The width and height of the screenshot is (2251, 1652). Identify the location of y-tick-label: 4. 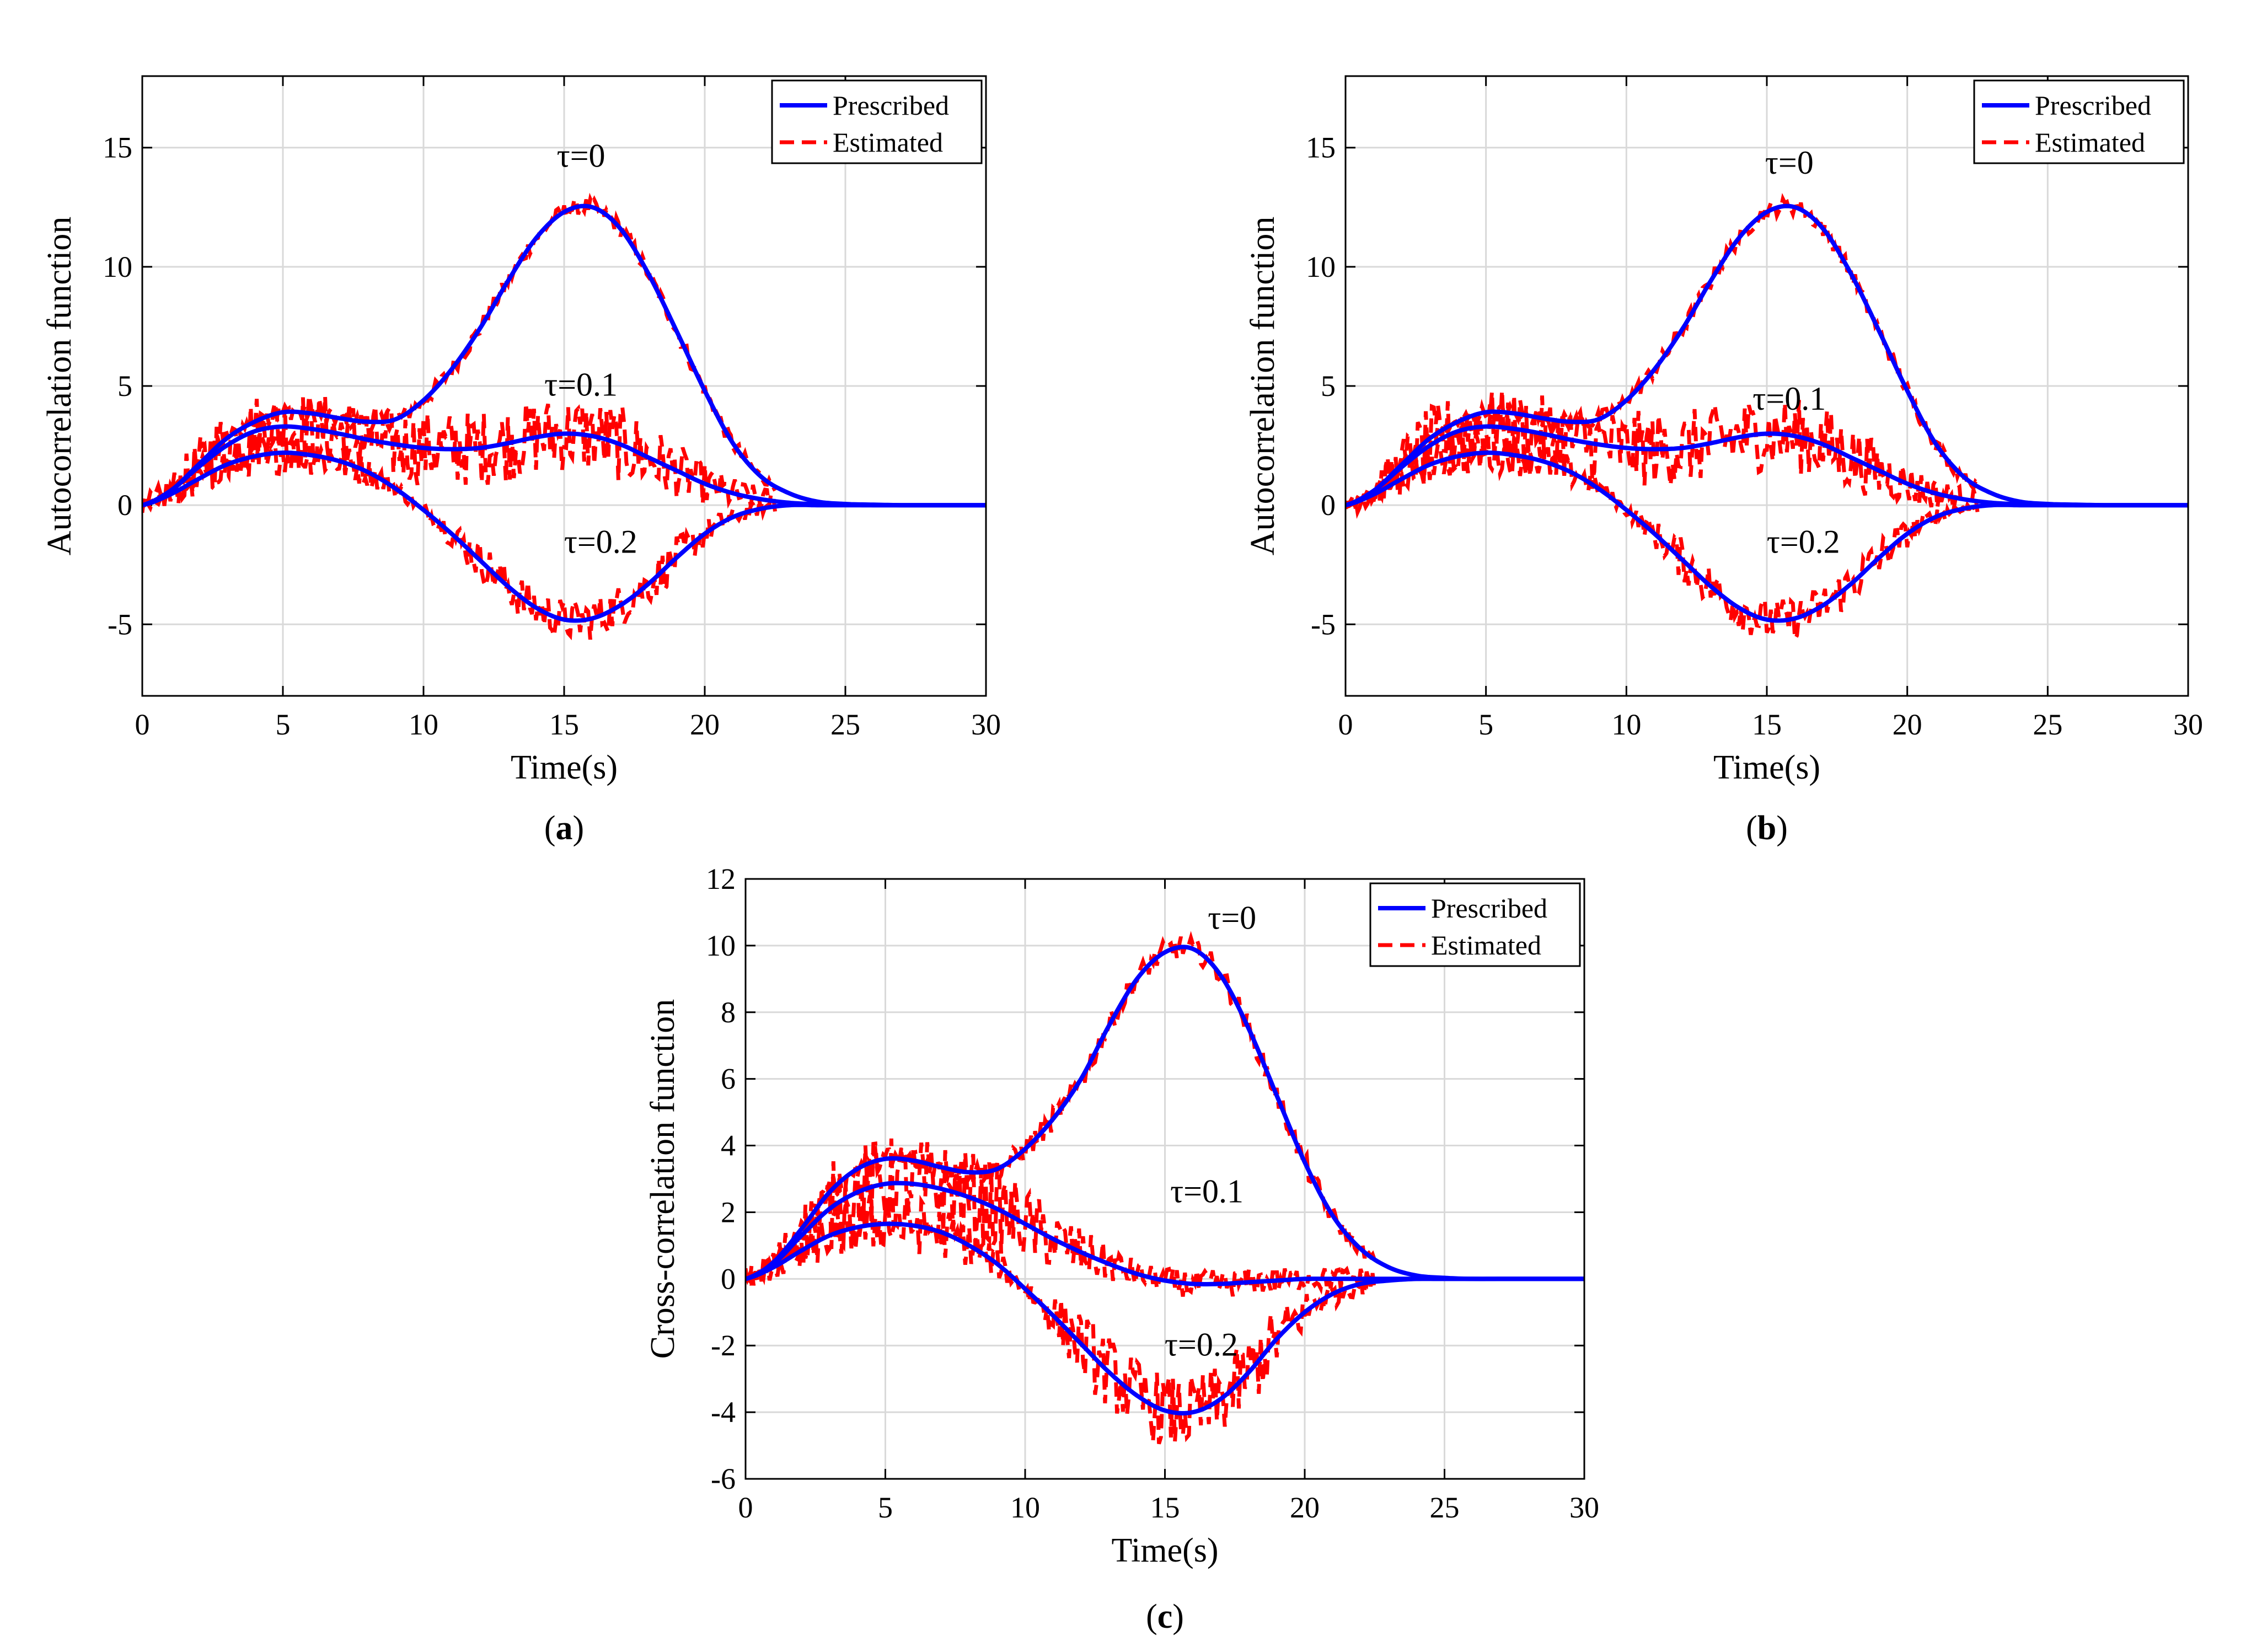
(728, 1145).